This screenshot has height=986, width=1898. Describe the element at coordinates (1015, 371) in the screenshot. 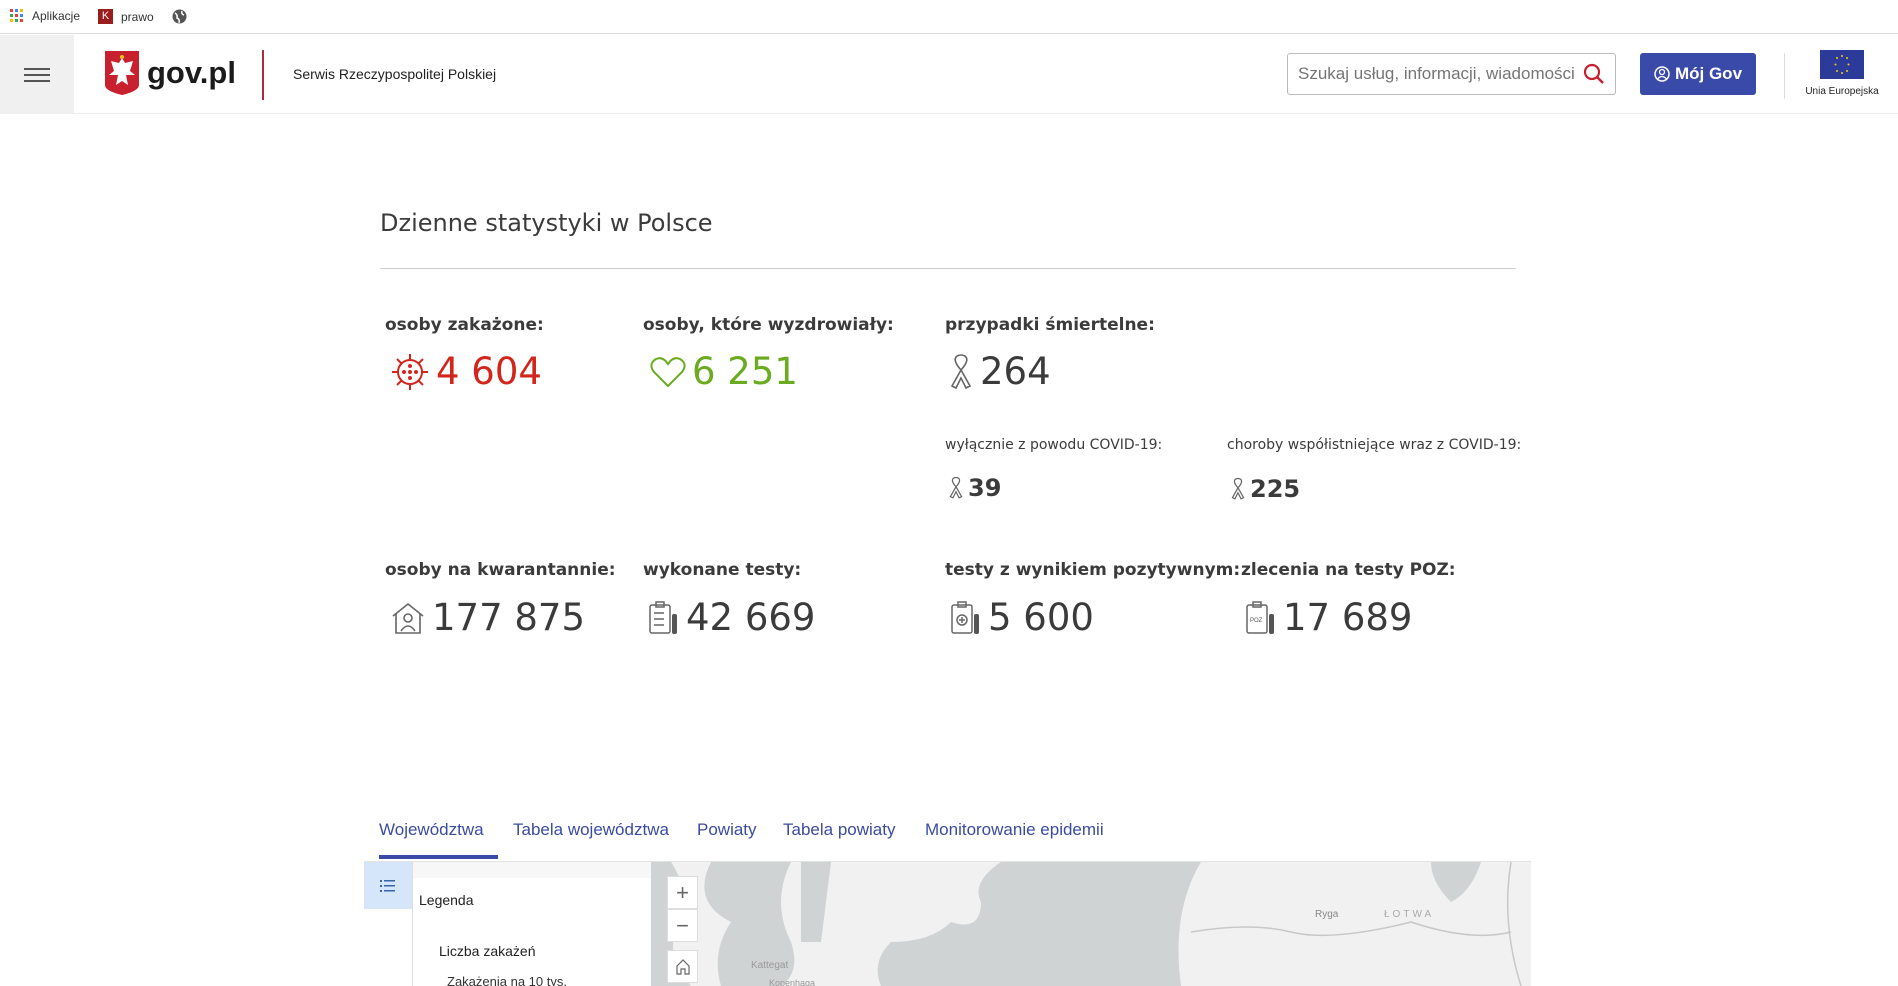

I see `deaths-number: 264` at that location.